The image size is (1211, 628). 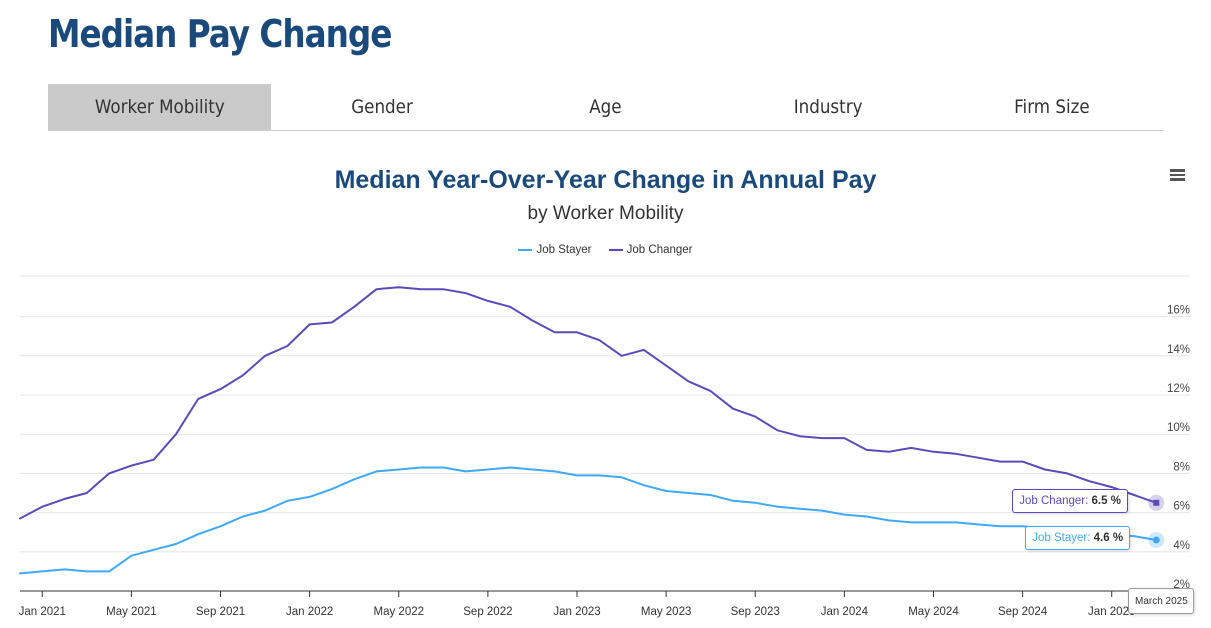 I want to click on tooltip-job-stayer: Job Stayer: 4.6 %, so click(x=1078, y=538).